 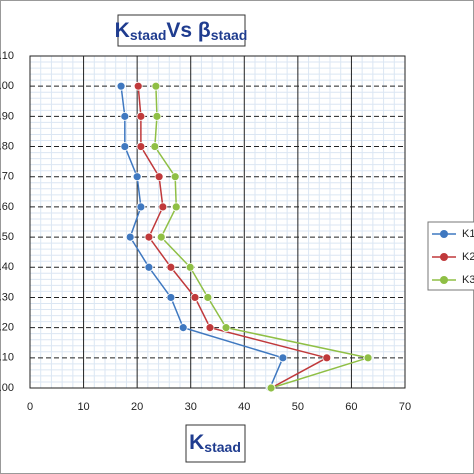 What do you see at coordinates (7, 177) in the screenshot?
I see `y-tick-label: 0.70` at bounding box center [7, 177].